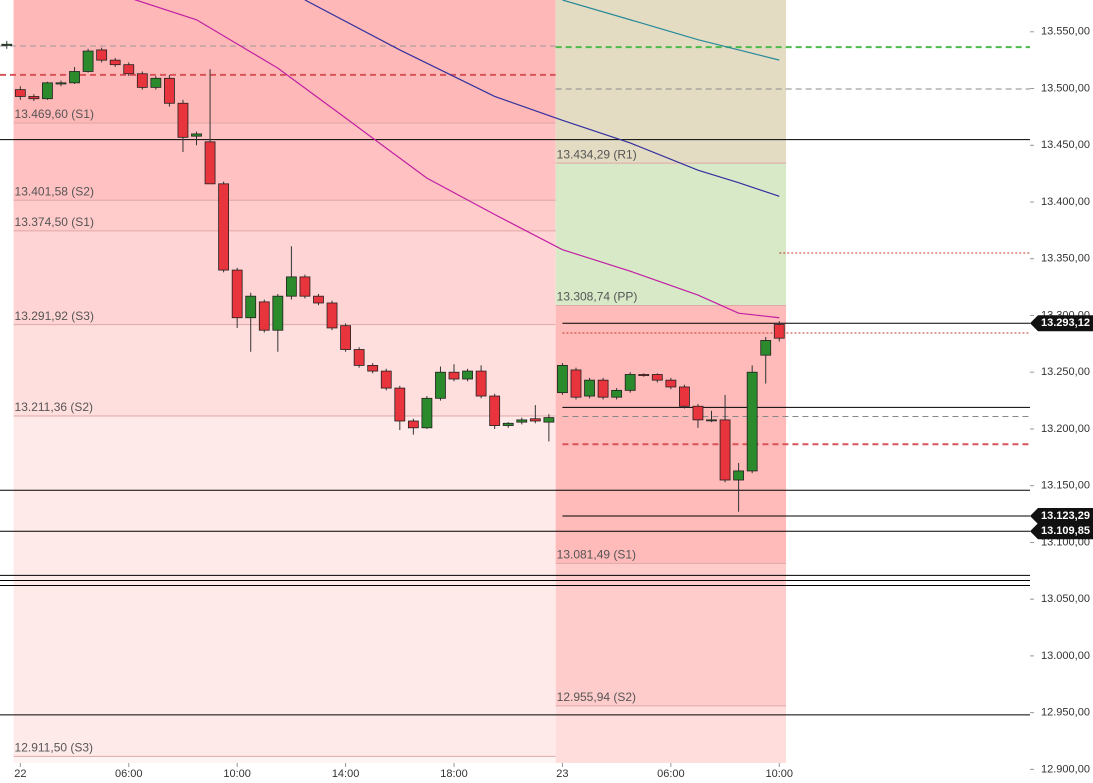 Image resolution: width=1093 pixels, height=783 pixels. What do you see at coordinates (1065, 32) in the screenshot?
I see `y-tick-label: 13.550,00` at bounding box center [1065, 32].